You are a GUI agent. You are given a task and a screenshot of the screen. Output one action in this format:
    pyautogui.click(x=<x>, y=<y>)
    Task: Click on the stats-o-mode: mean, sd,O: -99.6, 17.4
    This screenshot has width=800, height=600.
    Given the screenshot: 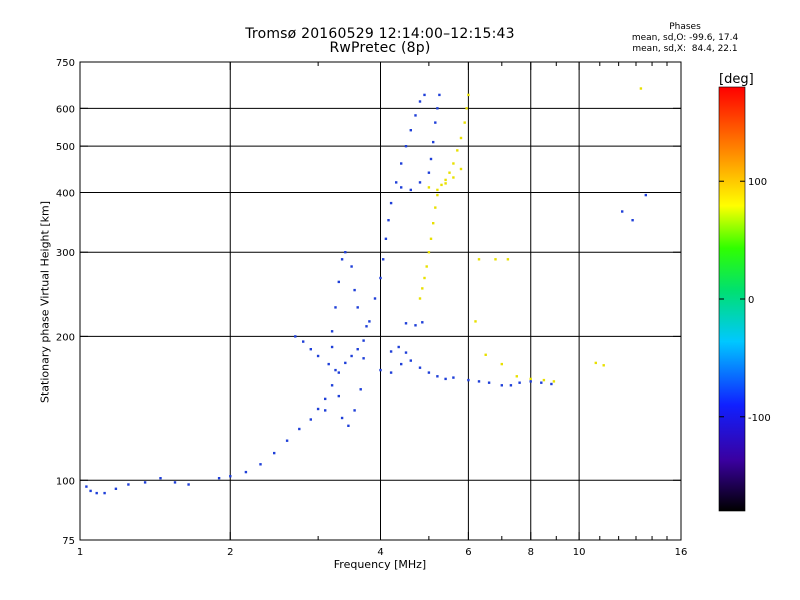 What is the action you would take?
    pyautogui.click(x=685, y=38)
    